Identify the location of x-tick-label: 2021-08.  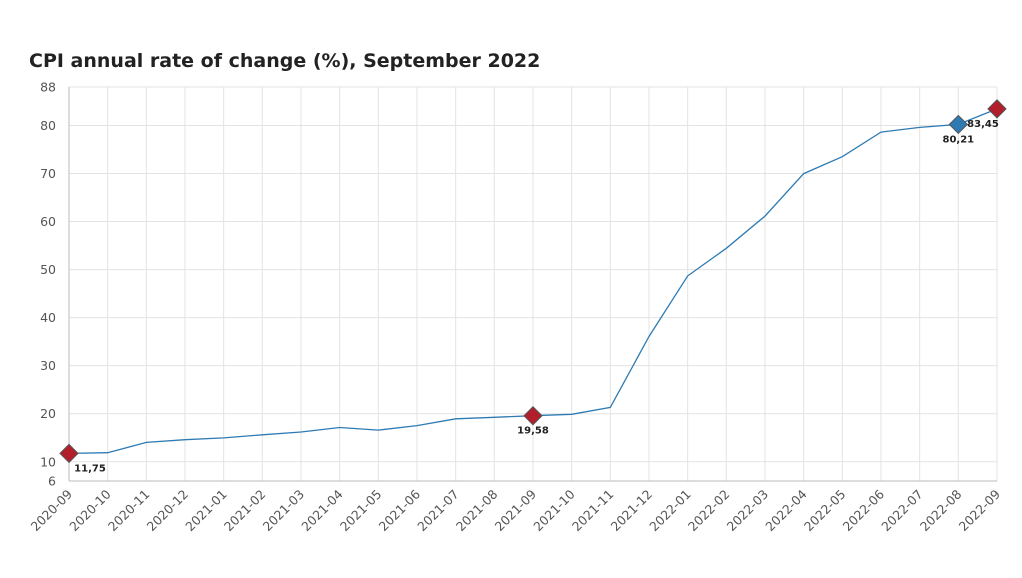
(477, 510).